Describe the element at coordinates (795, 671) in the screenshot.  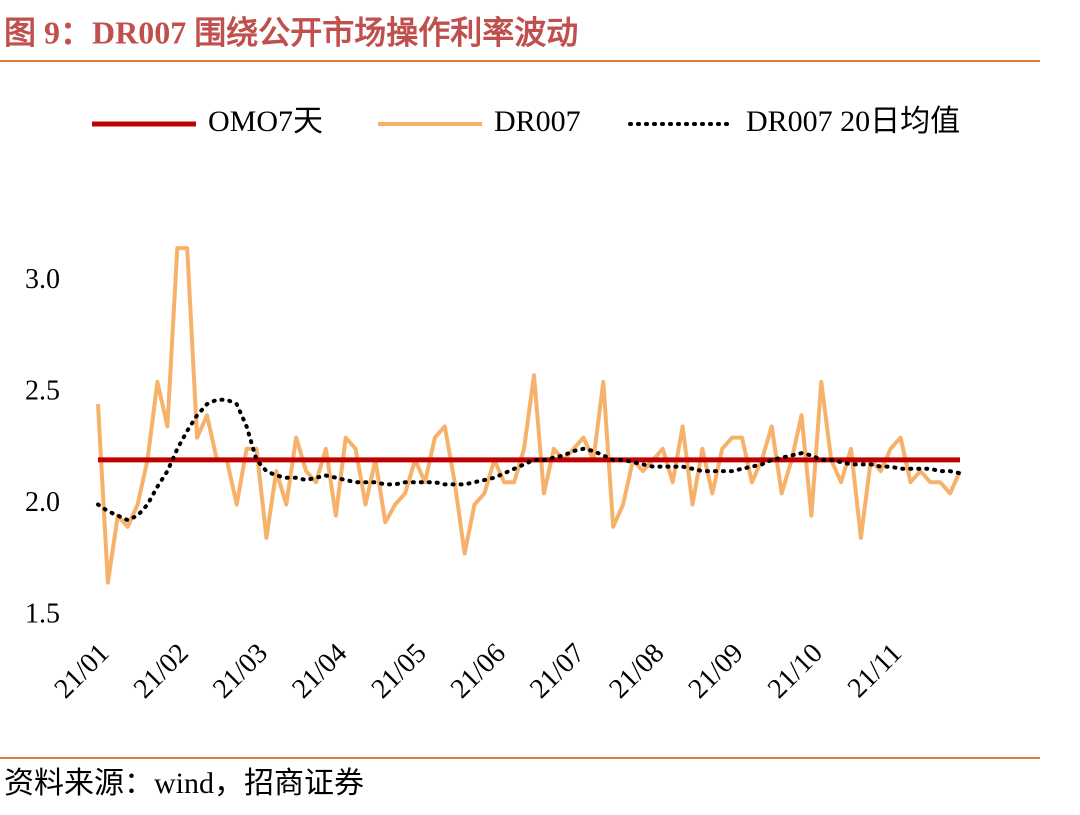
I see `x-tick-label: 21/10` at that location.